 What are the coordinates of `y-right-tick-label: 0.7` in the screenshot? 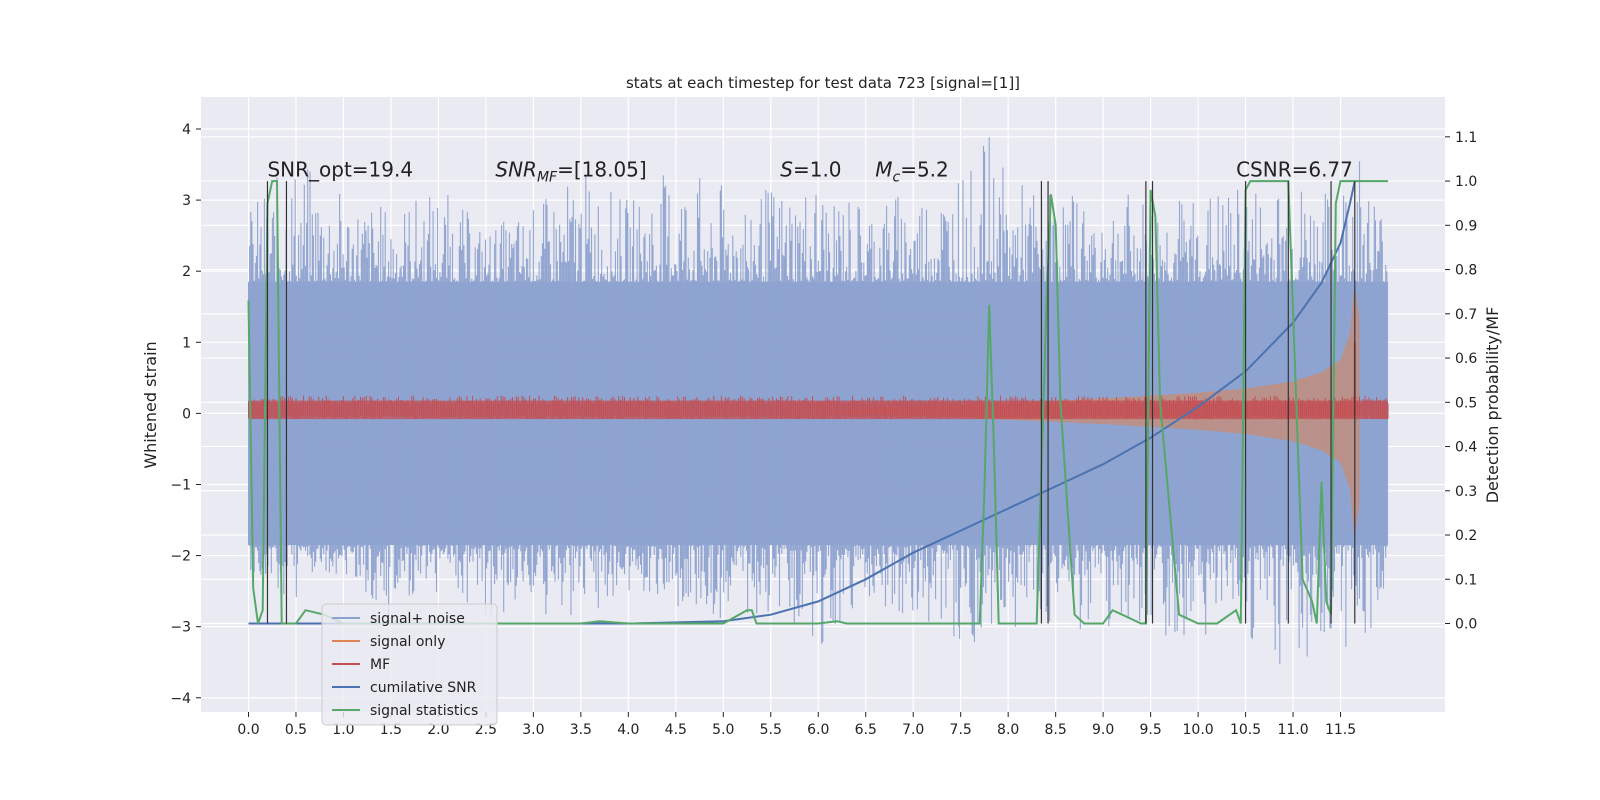 It's located at (1466, 315).